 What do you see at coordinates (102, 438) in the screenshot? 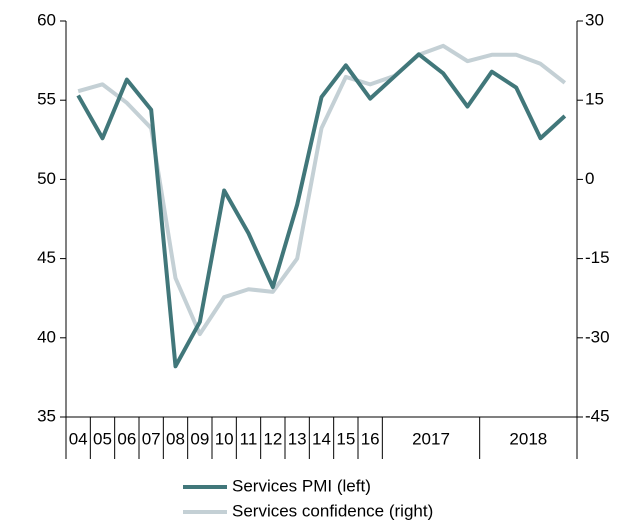
I see `x-tick-label: 05` at bounding box center [102, 438].